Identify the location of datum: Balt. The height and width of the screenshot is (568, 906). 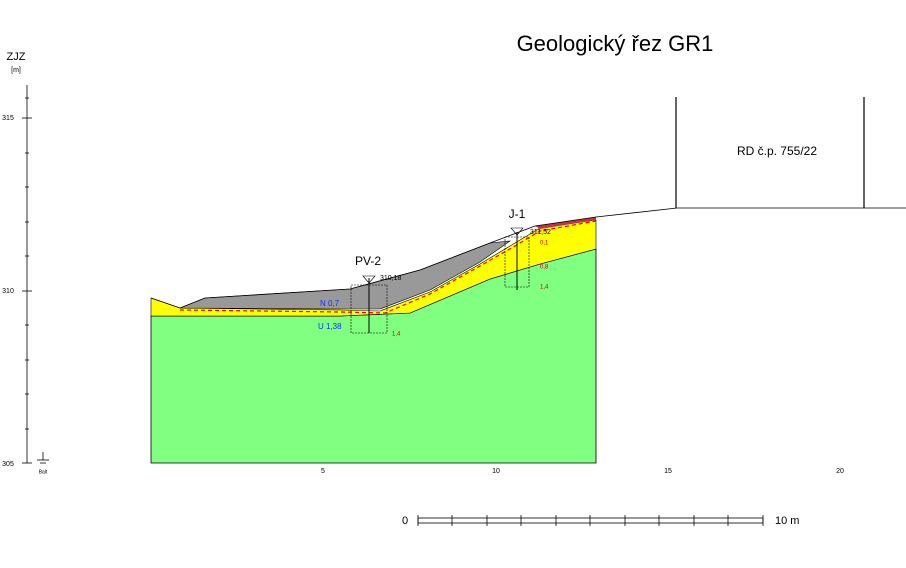
(43, 472).